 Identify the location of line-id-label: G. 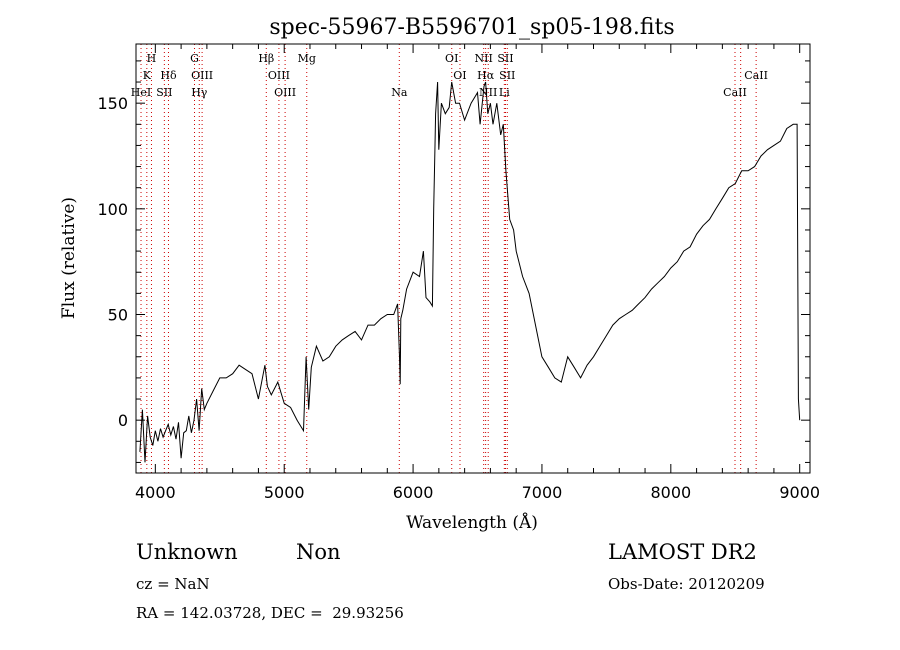
(194, 58).